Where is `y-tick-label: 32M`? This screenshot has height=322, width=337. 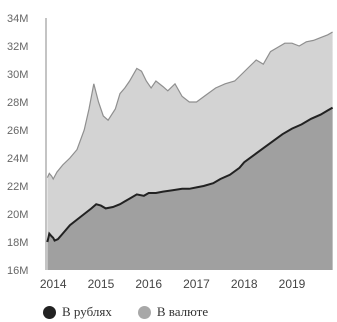
y-tick-label: 32M is located at coordinates (17, 47).